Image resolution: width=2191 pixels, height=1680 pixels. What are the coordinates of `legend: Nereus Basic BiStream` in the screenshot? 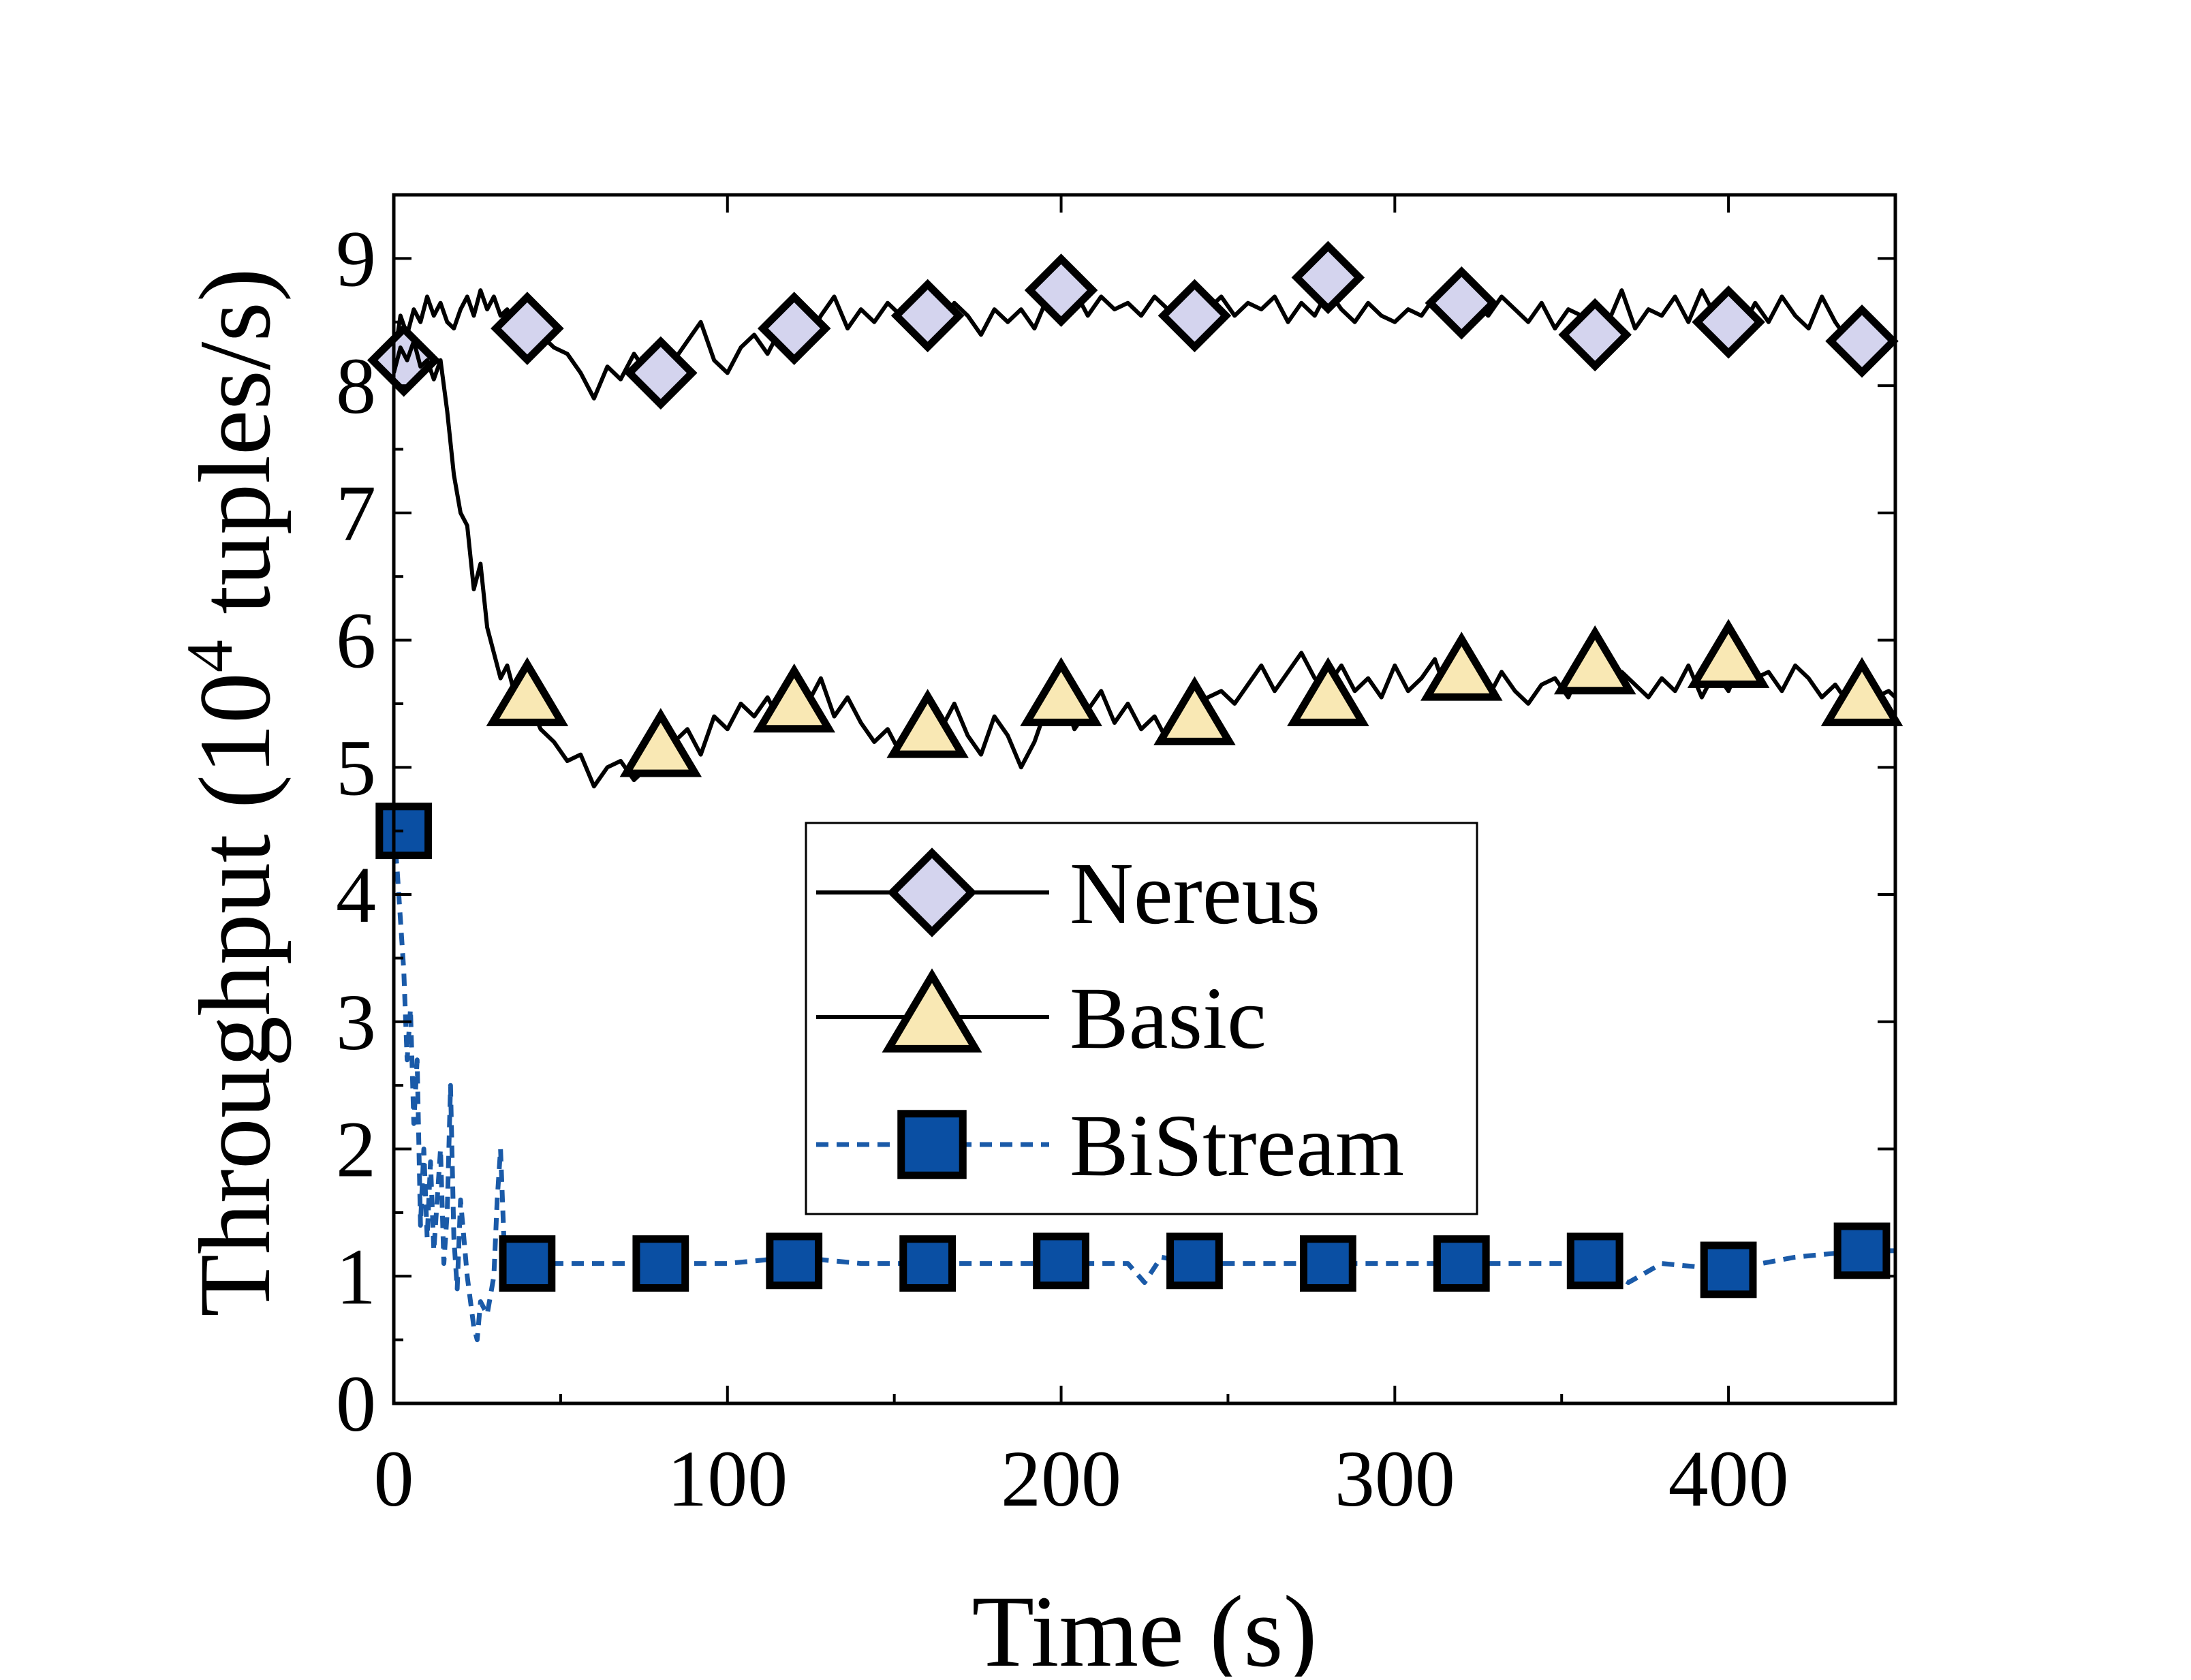 It's located at (1141, 1018).